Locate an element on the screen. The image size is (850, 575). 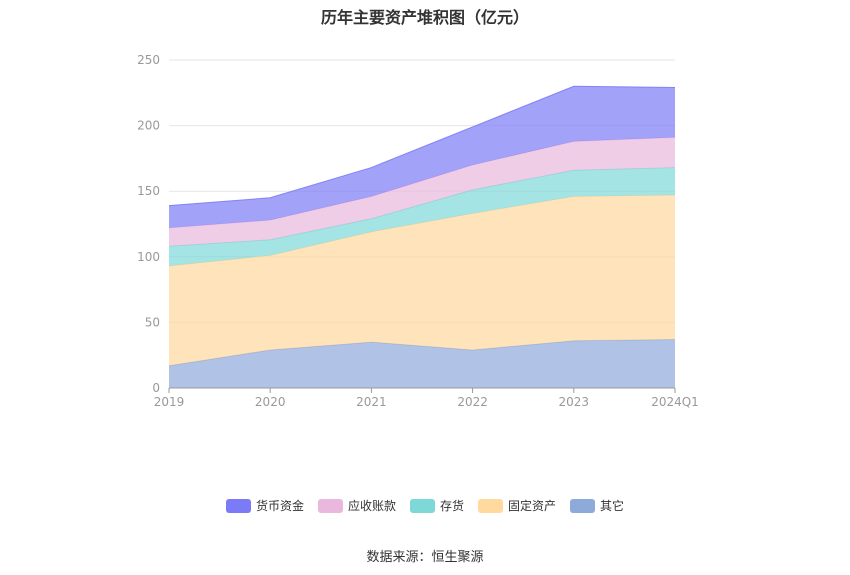
x-tick-label: 2022 is located at coordinates (472, 402).